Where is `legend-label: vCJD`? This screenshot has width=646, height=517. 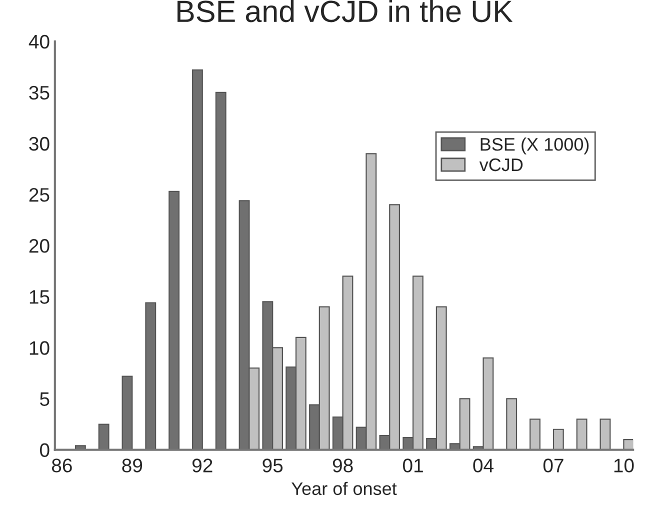
legend-label: vCJD is located at coordinates (501, 165).